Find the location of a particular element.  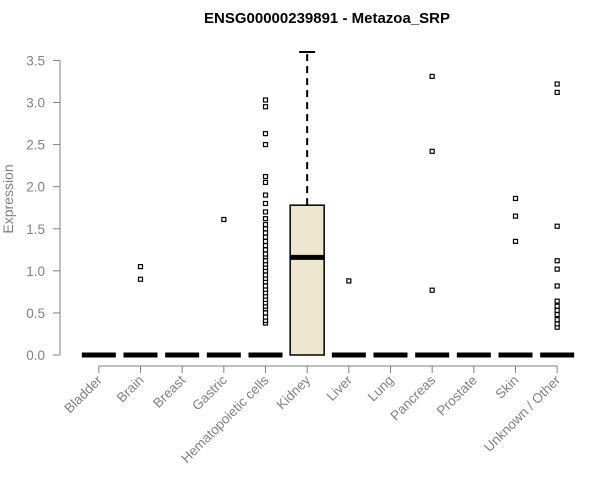

box-skin is located at coordinates (515, 276).